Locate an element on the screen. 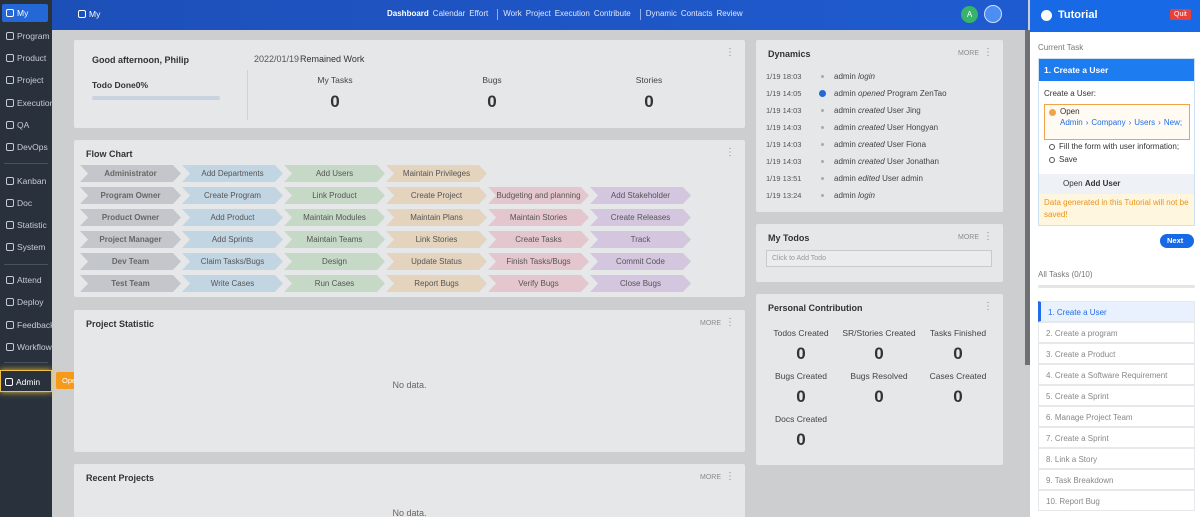 The height and width of the screenshot is (517, 1200). flow-step: Report Bugs is located at coordinates (436, 283).